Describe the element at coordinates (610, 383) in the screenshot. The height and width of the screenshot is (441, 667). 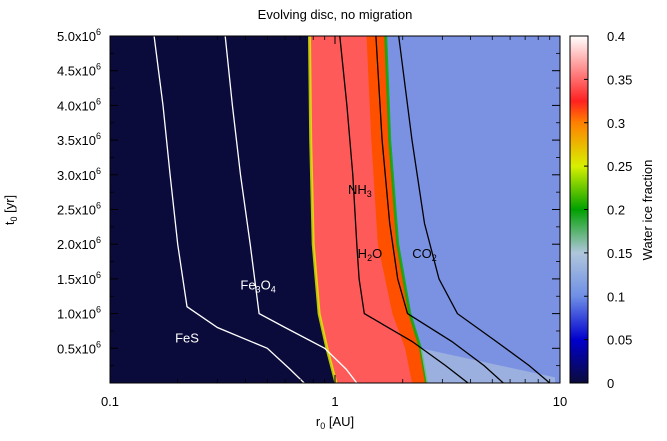
I see `colorbar-tick-label: 0` at that location.